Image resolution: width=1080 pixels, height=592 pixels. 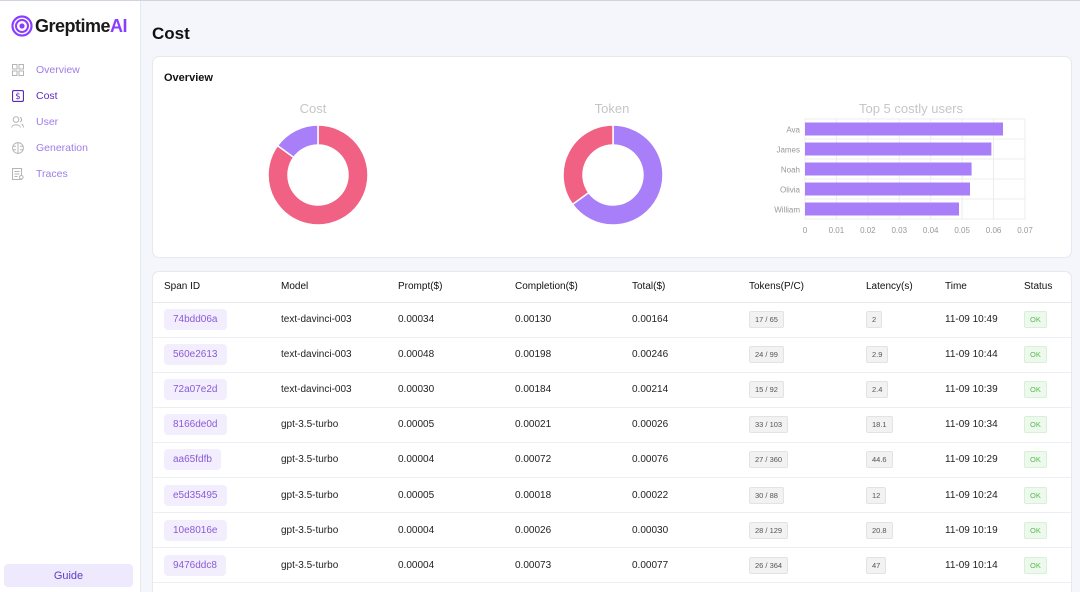 What do you see at coordinates (195, 390) in the screenshot?
I see `span-id-link: 72a07e2d` at bounding box center [195, 390].